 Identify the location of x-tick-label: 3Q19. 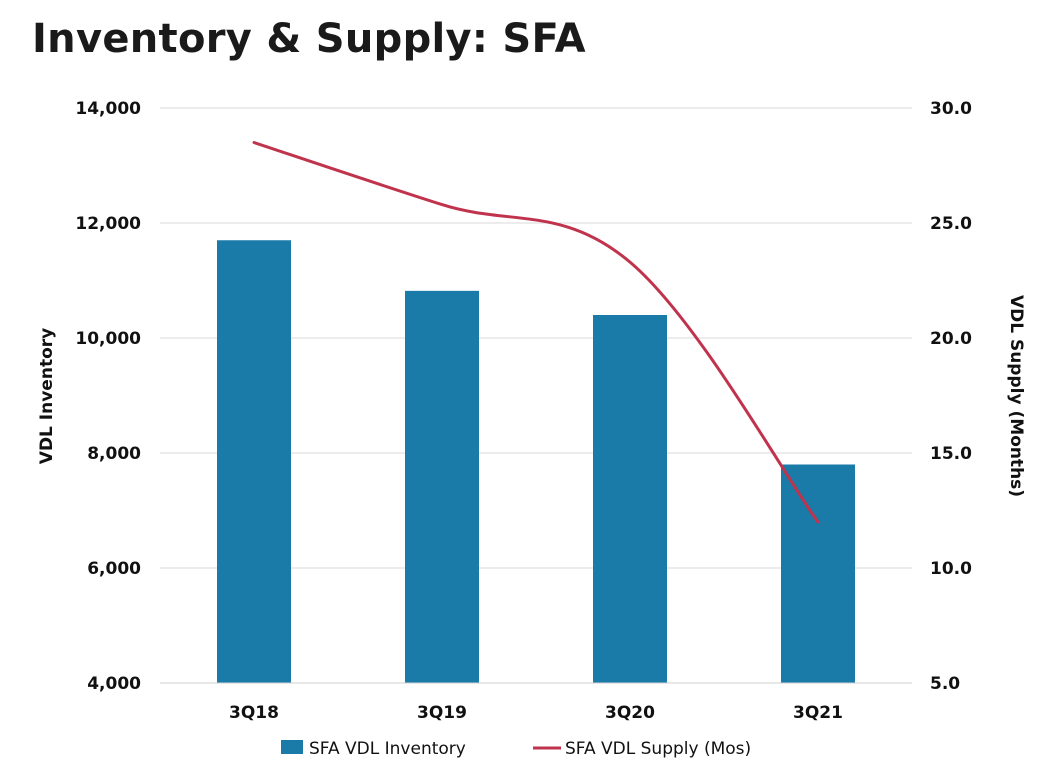
(442, 713).